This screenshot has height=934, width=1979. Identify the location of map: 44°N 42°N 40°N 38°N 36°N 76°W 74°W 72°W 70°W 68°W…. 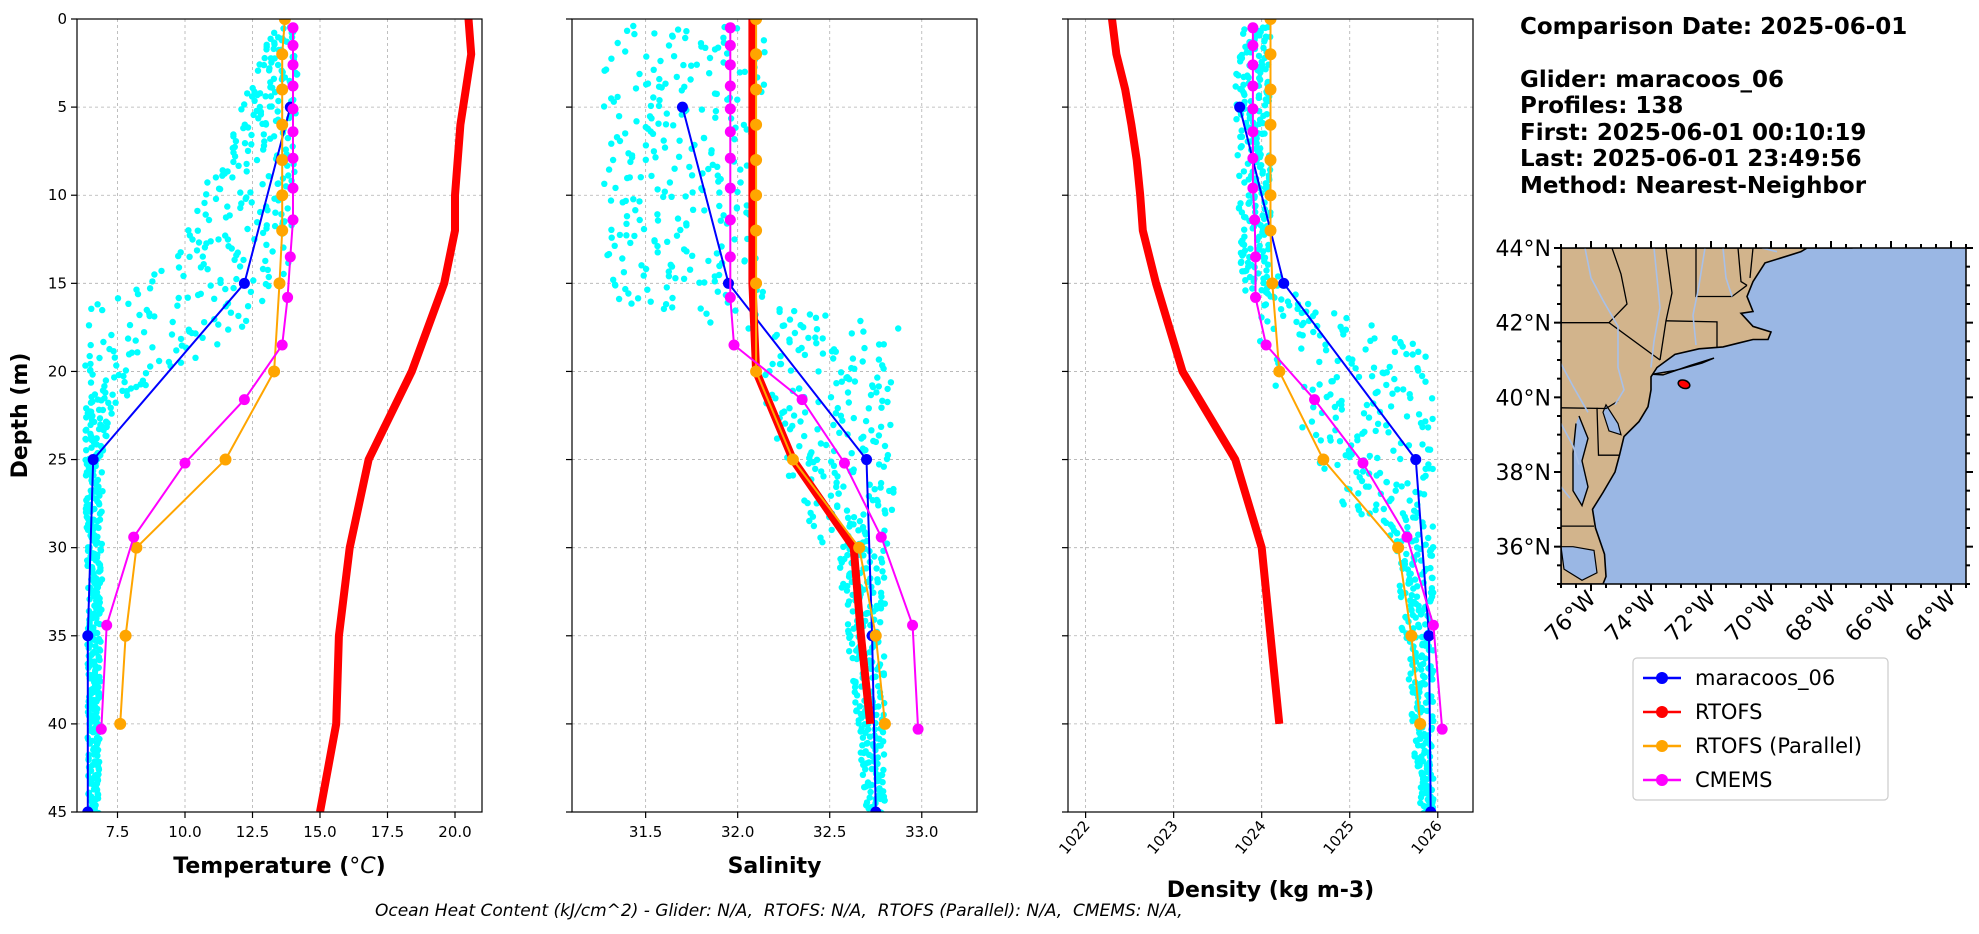
(1734, 442).